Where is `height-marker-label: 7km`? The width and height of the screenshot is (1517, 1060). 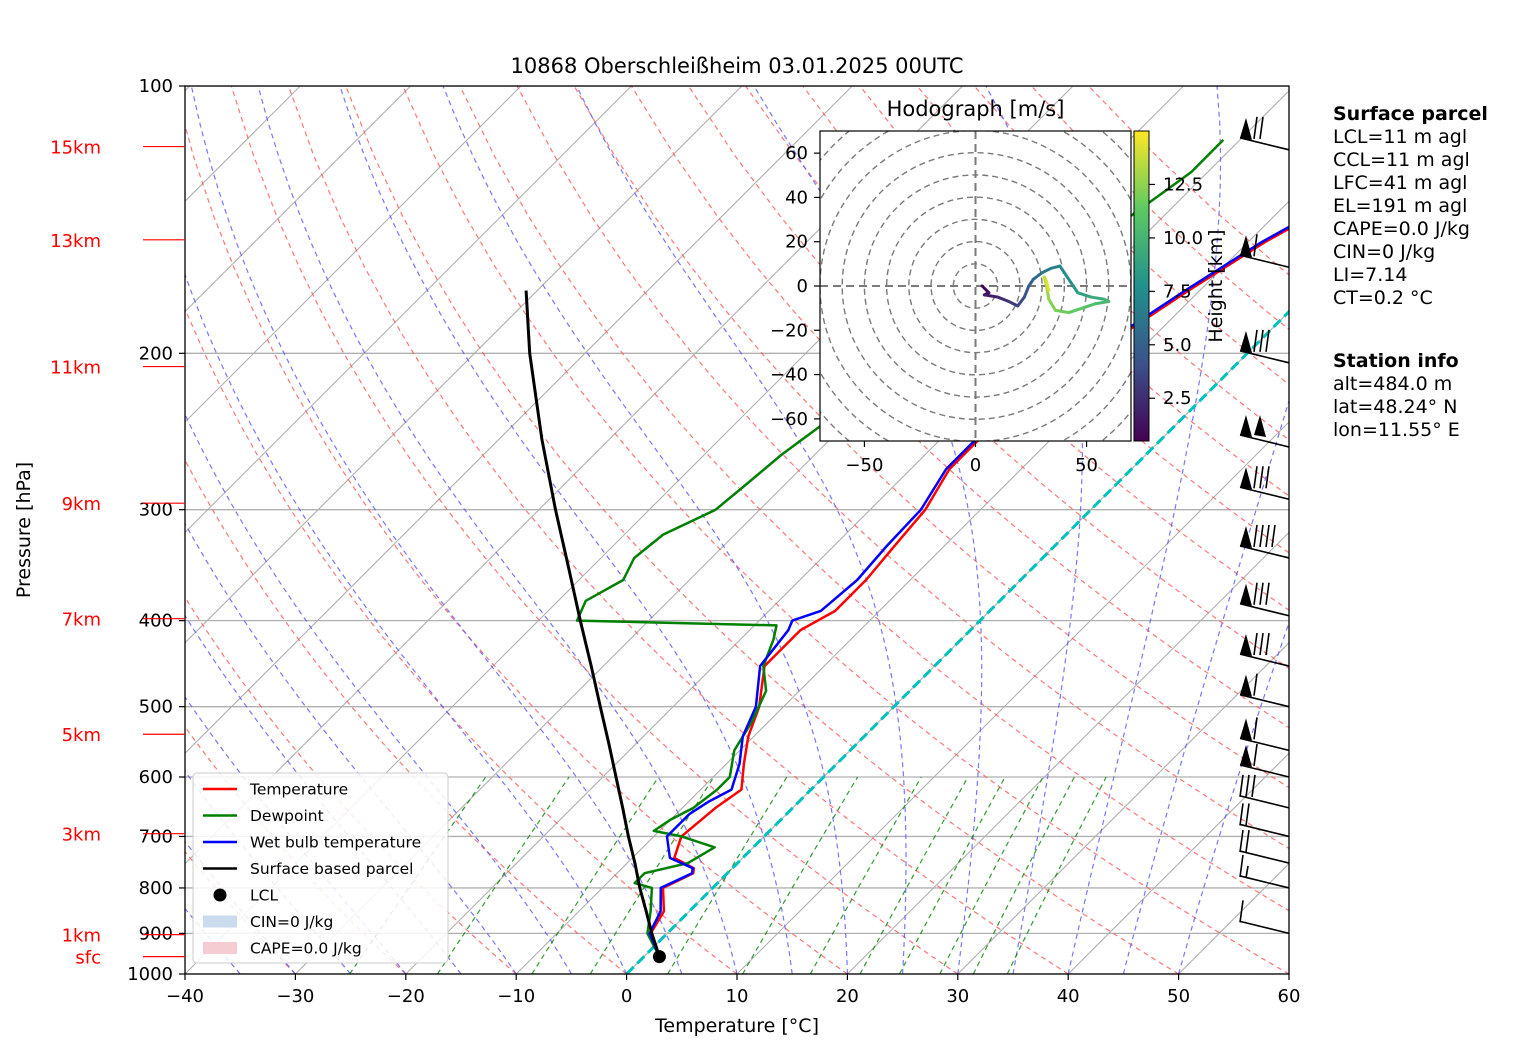
height-marker-label: 7km is located at coordinates (81, 620).